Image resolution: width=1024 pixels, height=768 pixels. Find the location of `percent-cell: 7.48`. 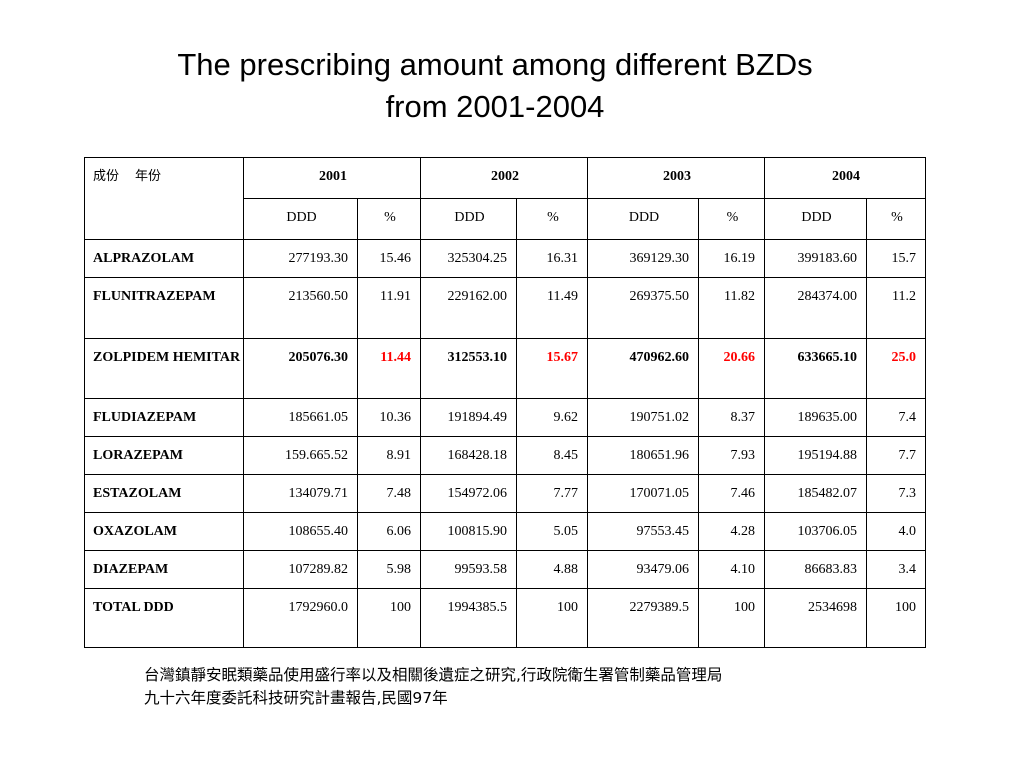

percent-cell: 7.48 is located at coordinates (389, 493).